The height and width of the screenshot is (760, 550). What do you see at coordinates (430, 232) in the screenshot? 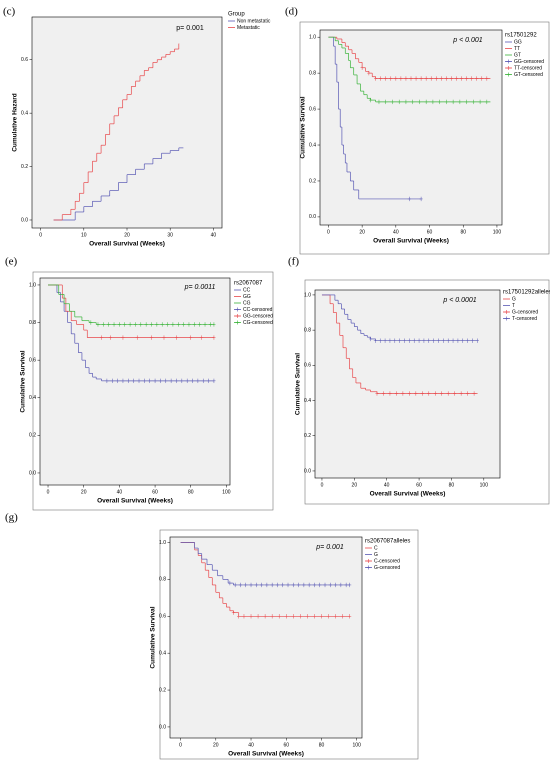
I see `x-tick-label: 60` at bounding box center [430, 232].